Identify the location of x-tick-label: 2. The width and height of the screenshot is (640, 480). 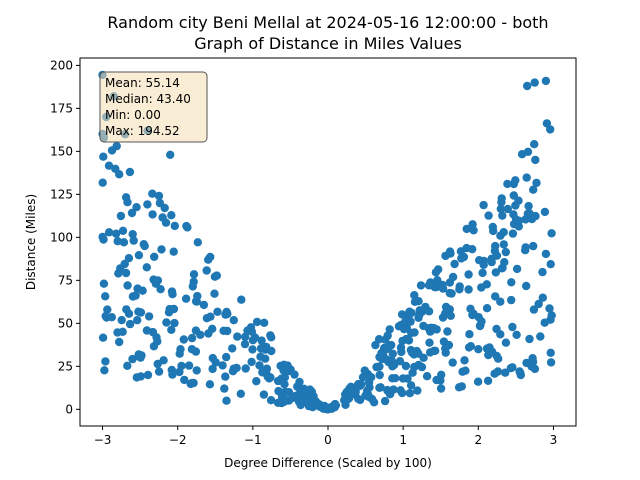
(478, 440).